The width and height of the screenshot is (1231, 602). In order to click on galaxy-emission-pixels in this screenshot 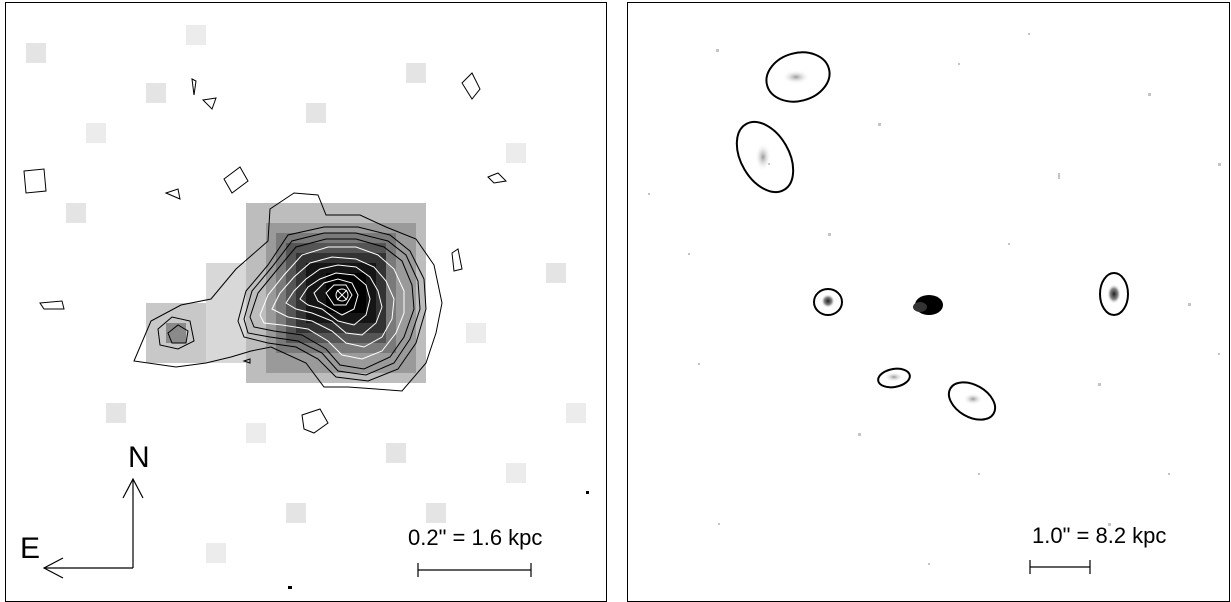, I will do `click(286, 293)`.